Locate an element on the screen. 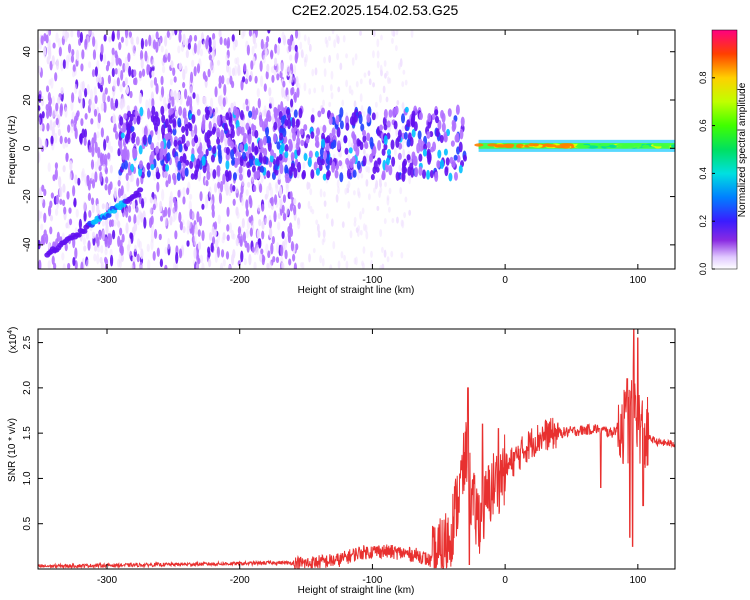  heatmap-line-mark is located at coordinates (492, 145).